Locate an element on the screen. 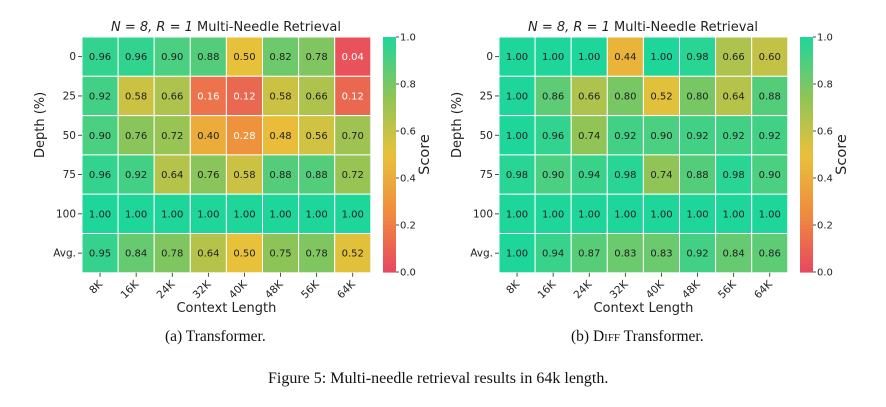 The height and width of the screenshot is (407, 886). x-tick-label: 24K is located at coordinates (167, 290).